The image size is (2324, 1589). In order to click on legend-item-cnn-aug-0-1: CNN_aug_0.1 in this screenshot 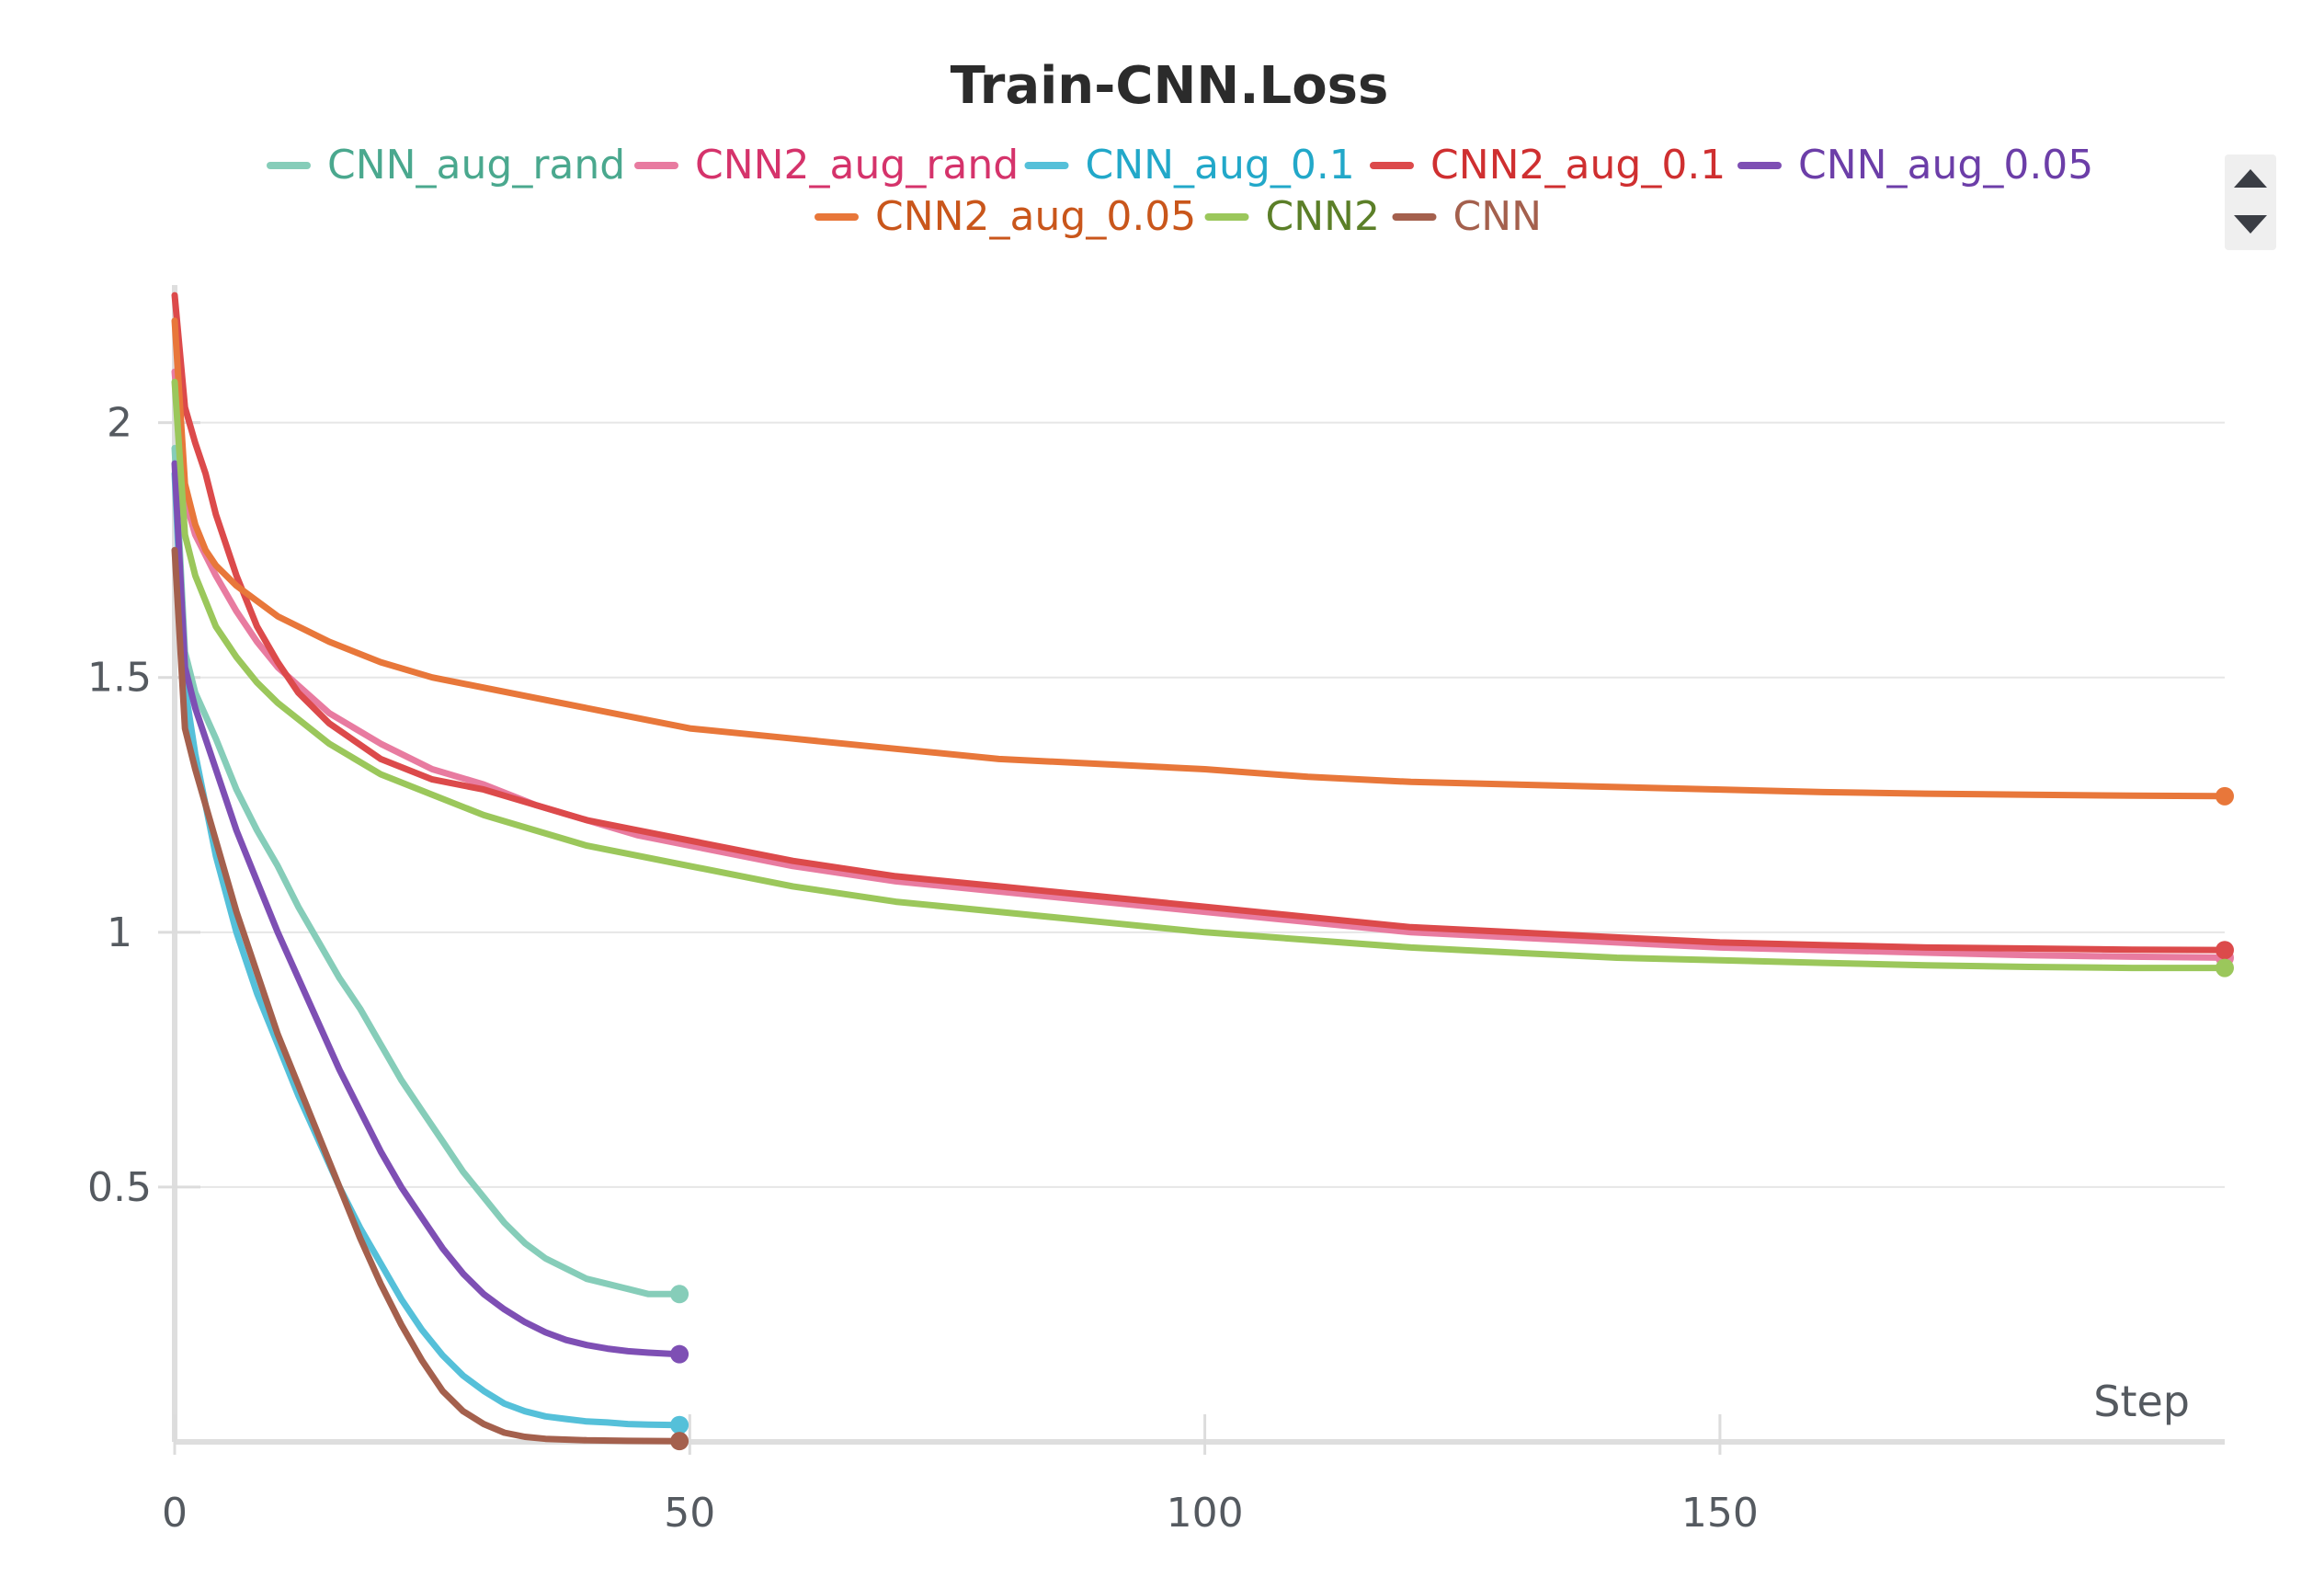, I will do `click(1189, 165)`.